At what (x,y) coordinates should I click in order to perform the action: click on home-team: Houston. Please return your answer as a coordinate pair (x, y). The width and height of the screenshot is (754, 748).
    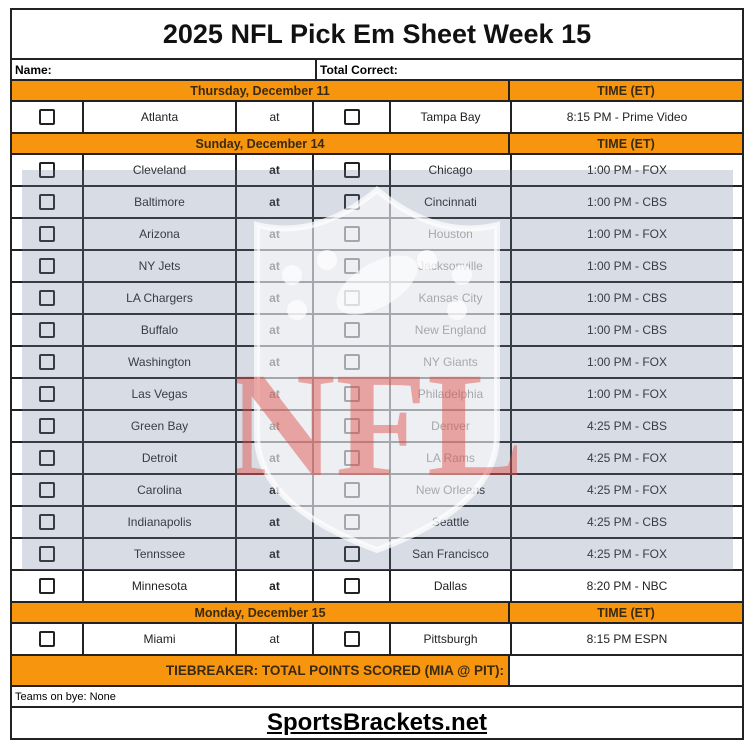
    Looking at the image, I should click on (451, 234).